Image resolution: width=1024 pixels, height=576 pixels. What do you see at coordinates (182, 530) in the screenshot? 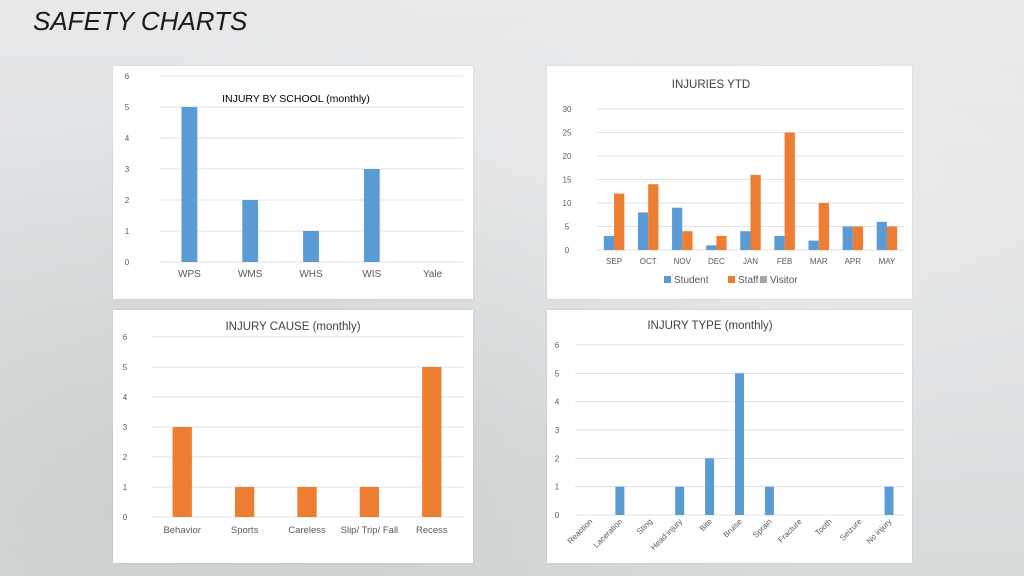
I see `x-tick-label: Behavior` at bounding box center [182, 530].